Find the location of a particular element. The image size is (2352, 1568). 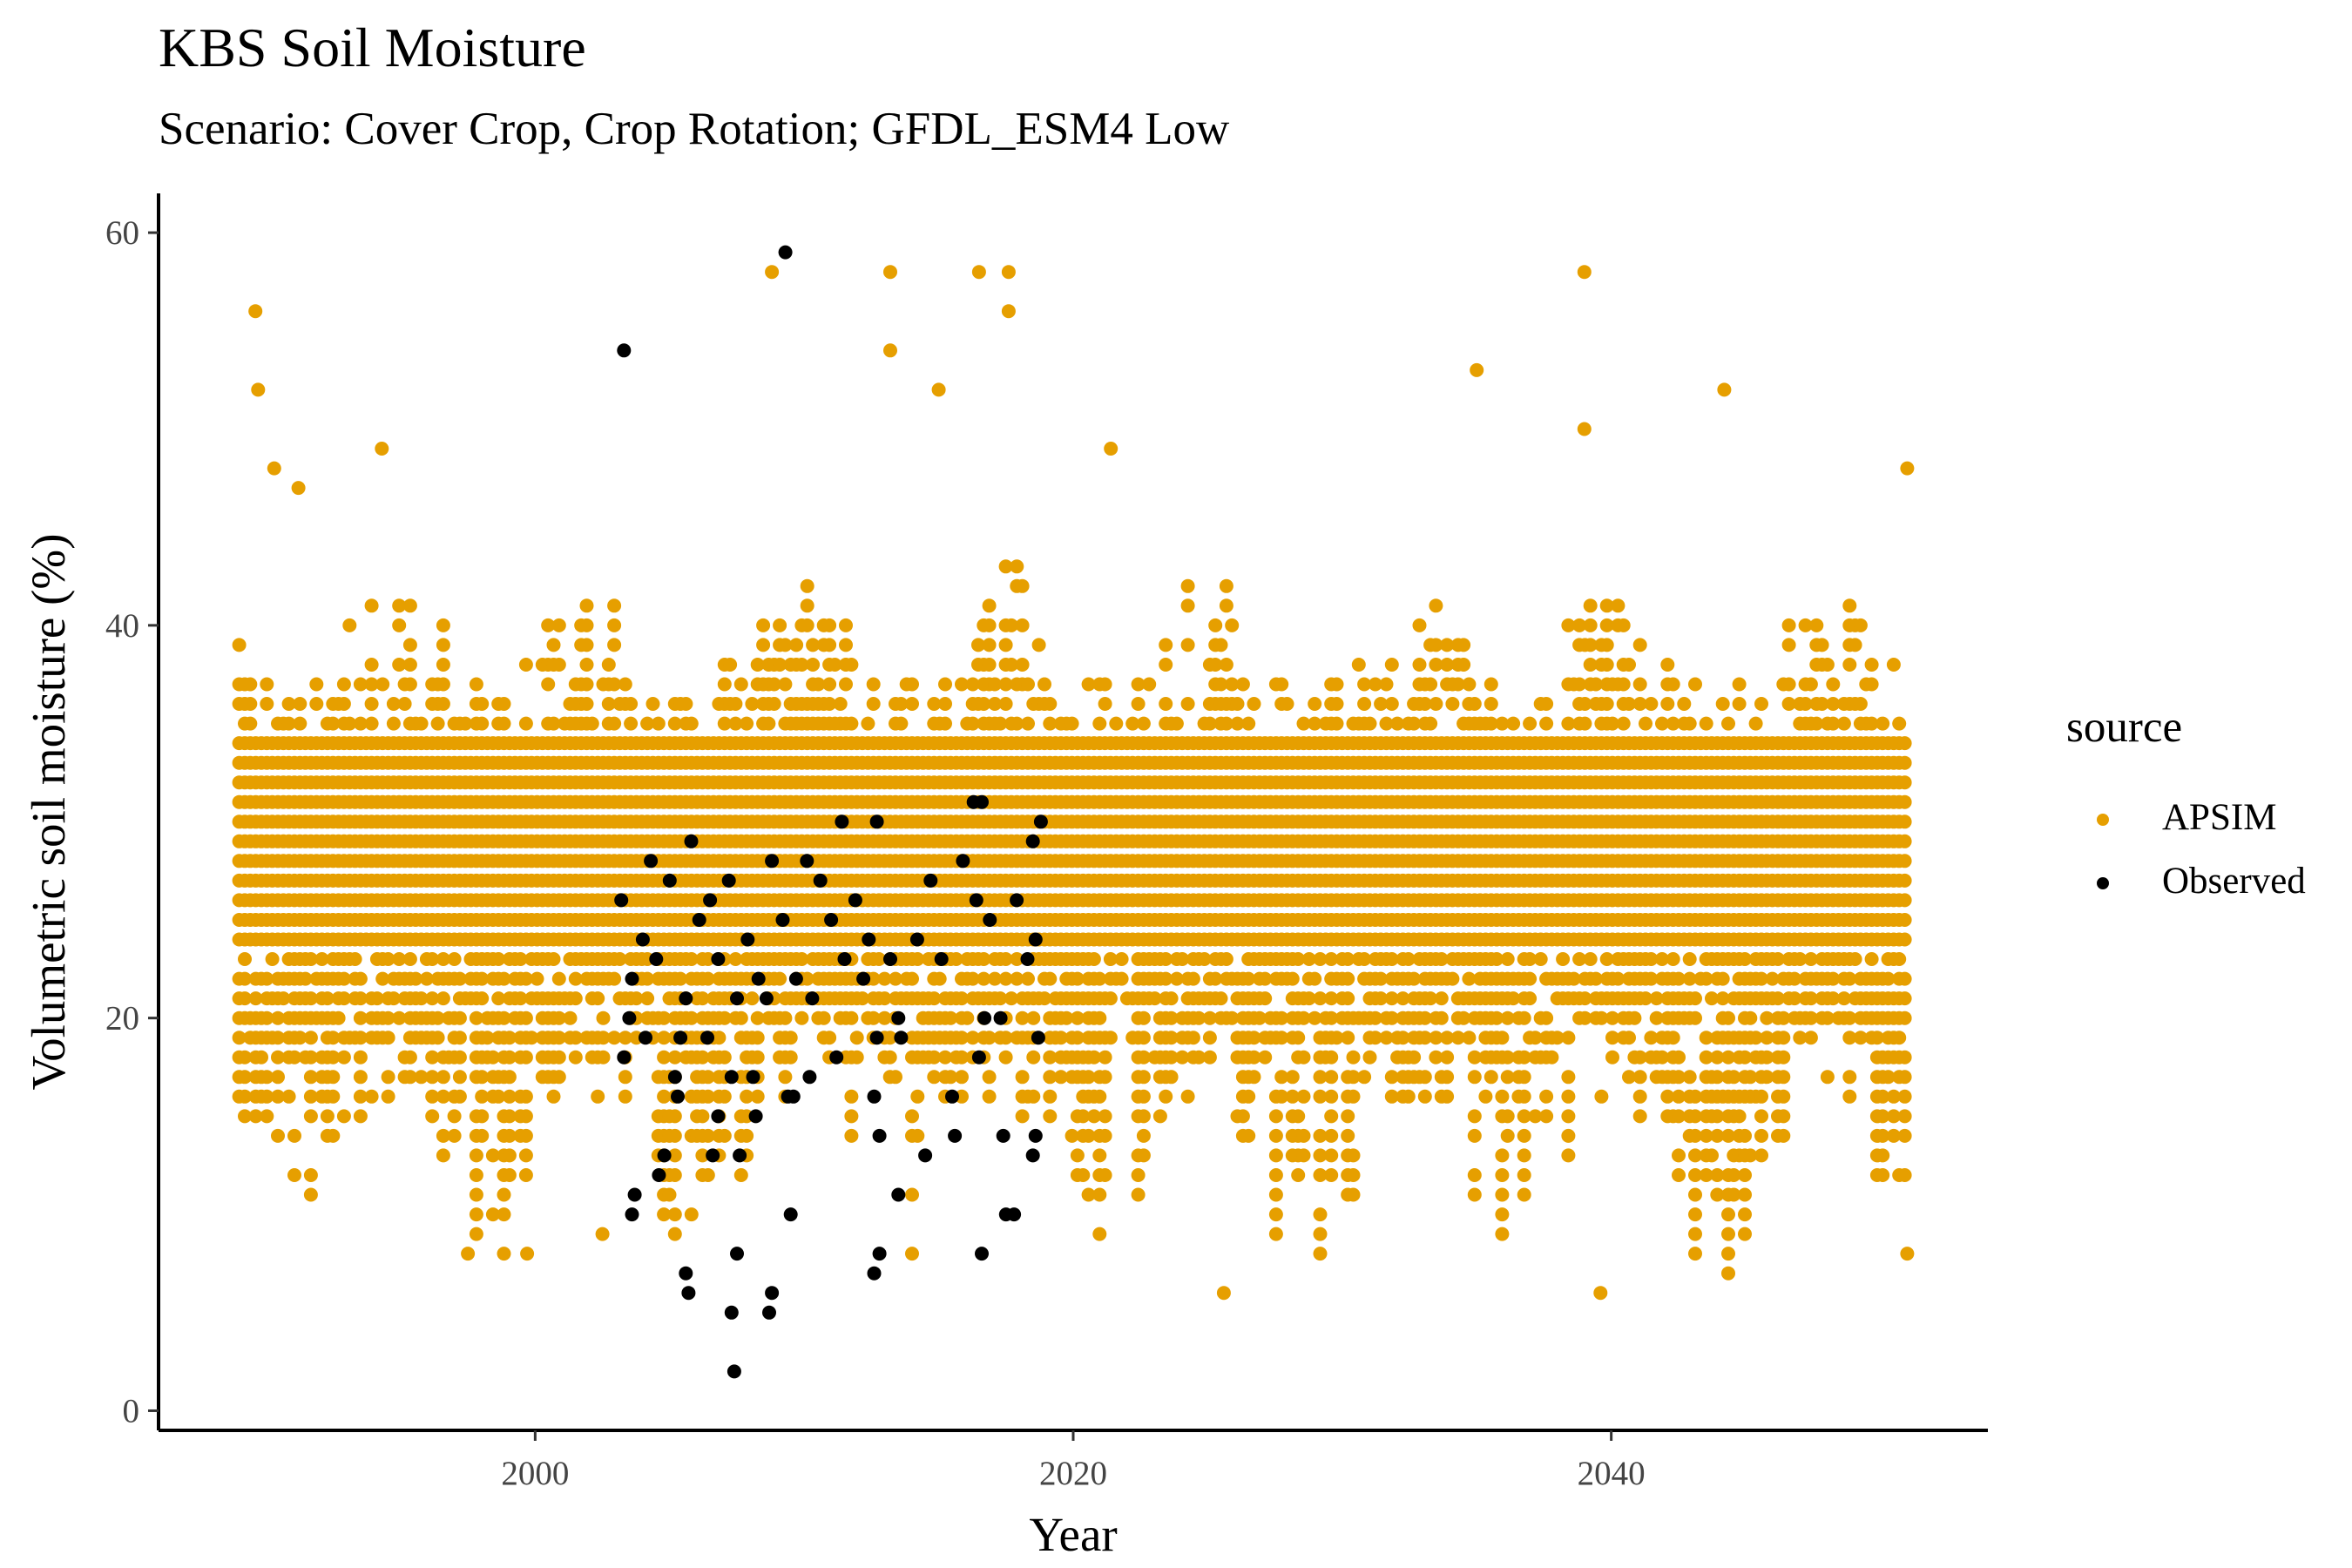

apsim-point-1951 is located at coordinates (830, 1038).